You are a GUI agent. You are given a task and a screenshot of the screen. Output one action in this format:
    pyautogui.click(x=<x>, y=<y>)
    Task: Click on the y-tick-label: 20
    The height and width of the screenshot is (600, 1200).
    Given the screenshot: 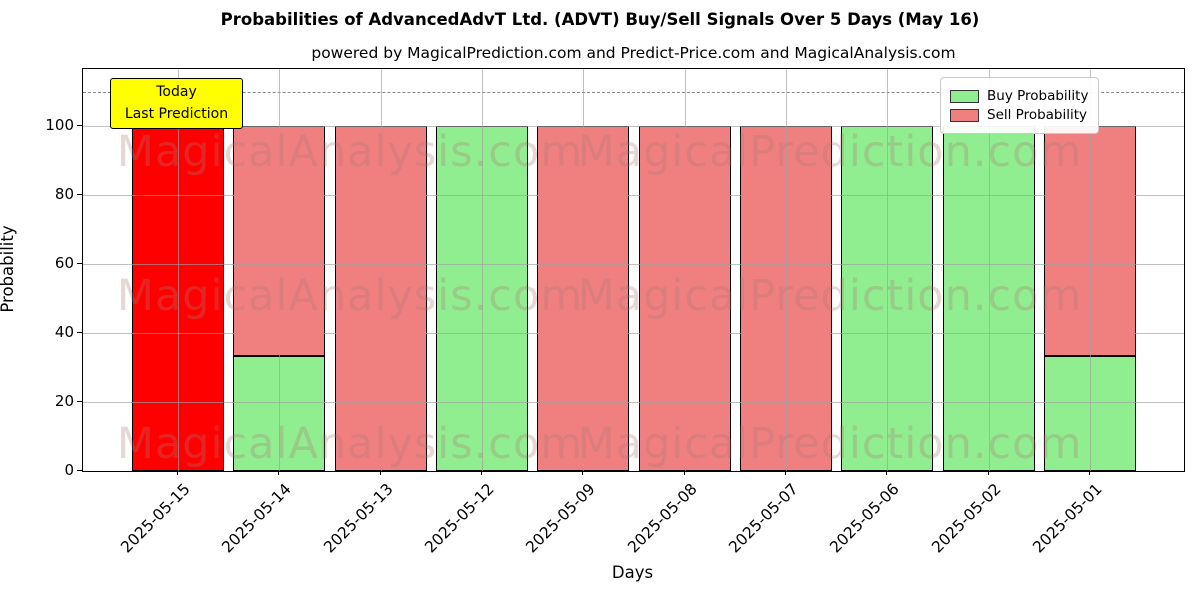 What is the action you would take?
    pyautogui.click(x=64, y=401)
    